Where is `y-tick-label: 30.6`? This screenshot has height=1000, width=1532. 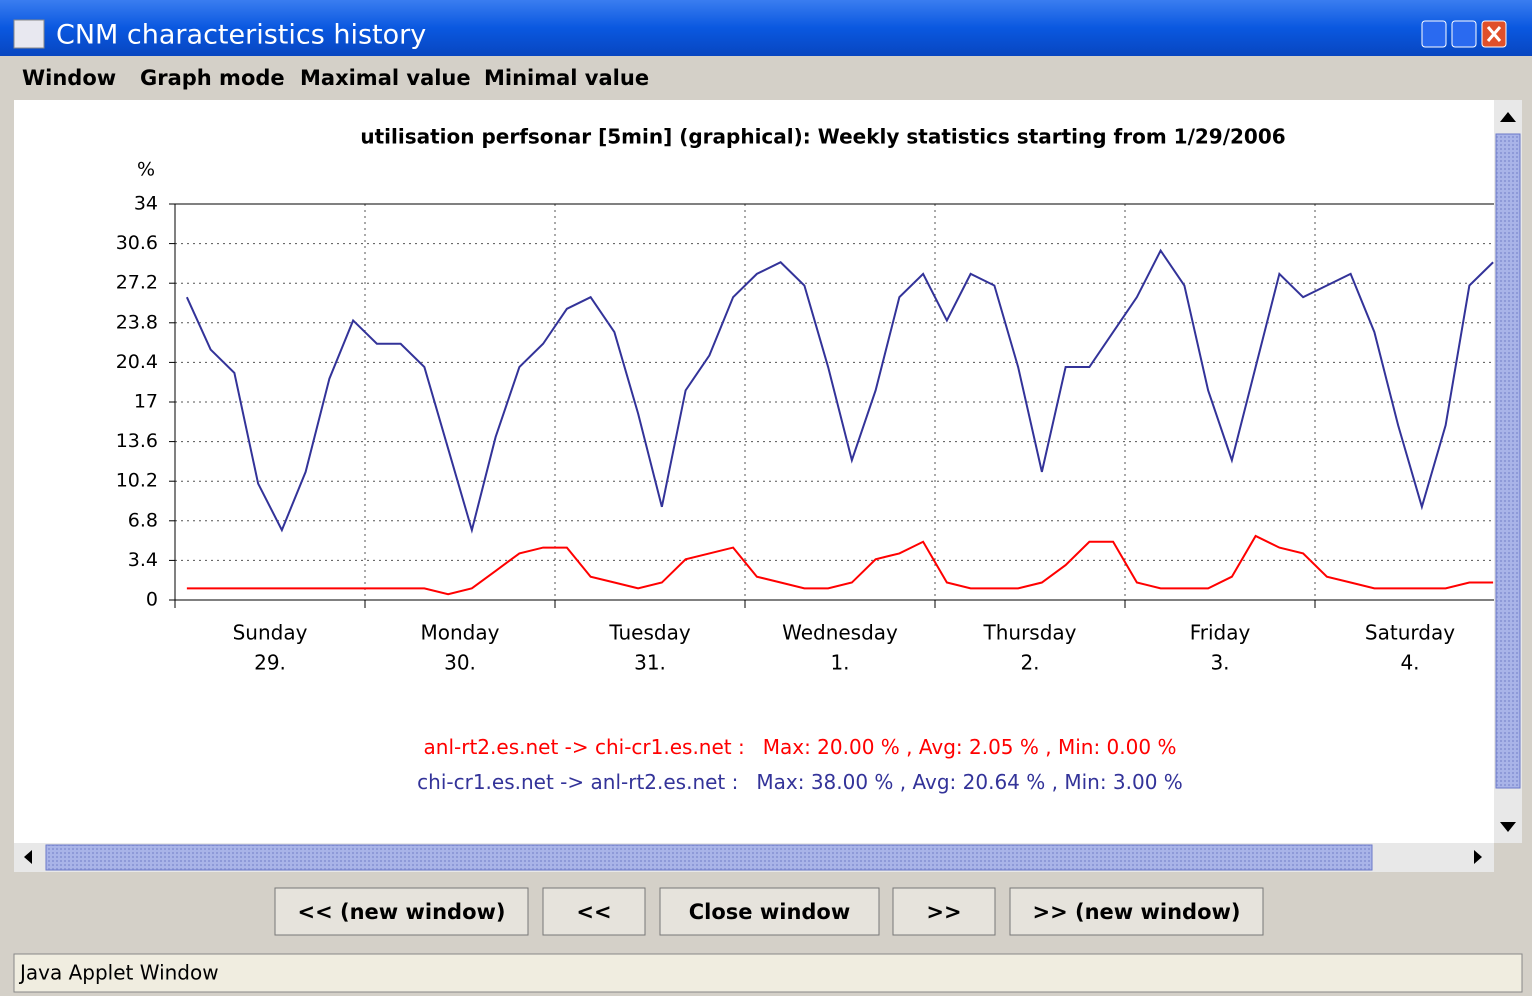
y-tick-label: 30.6 is located at coordinates (137, 243).